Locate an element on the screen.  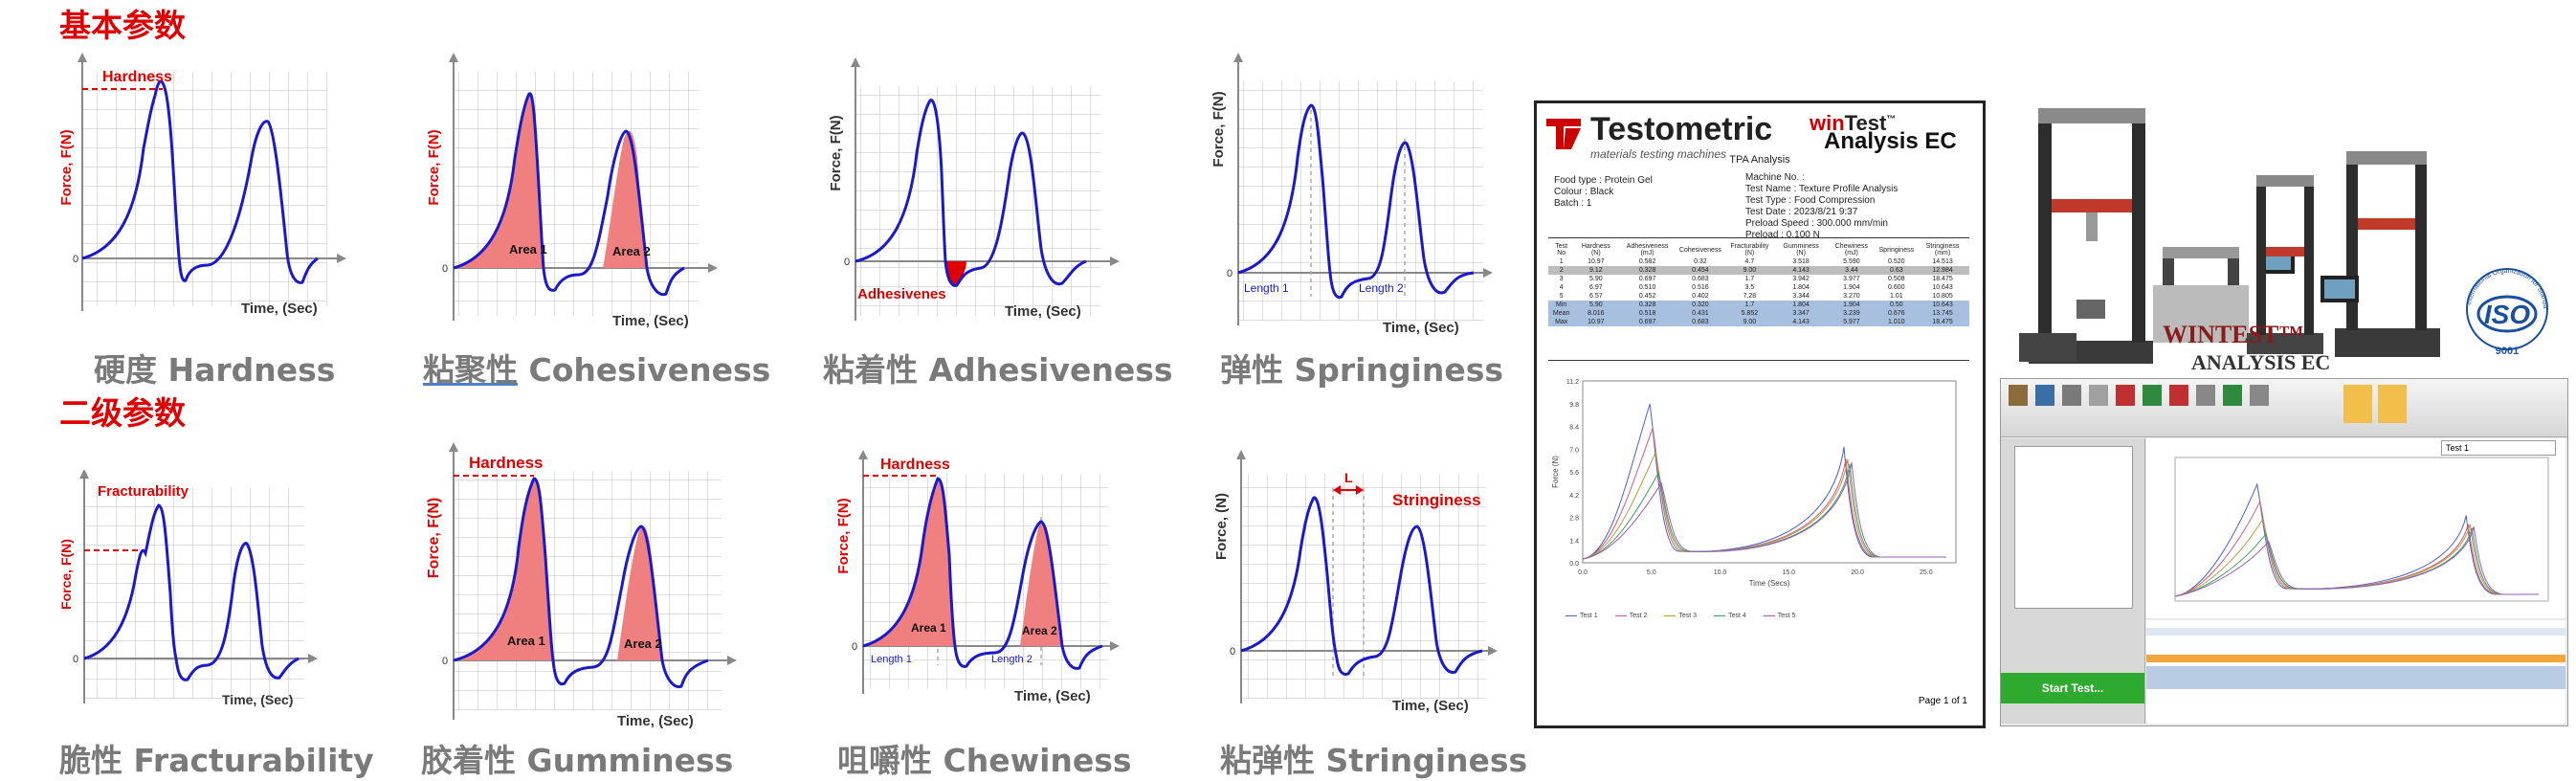
toolbar-excel-icon is located at coordinates (2152, 396).